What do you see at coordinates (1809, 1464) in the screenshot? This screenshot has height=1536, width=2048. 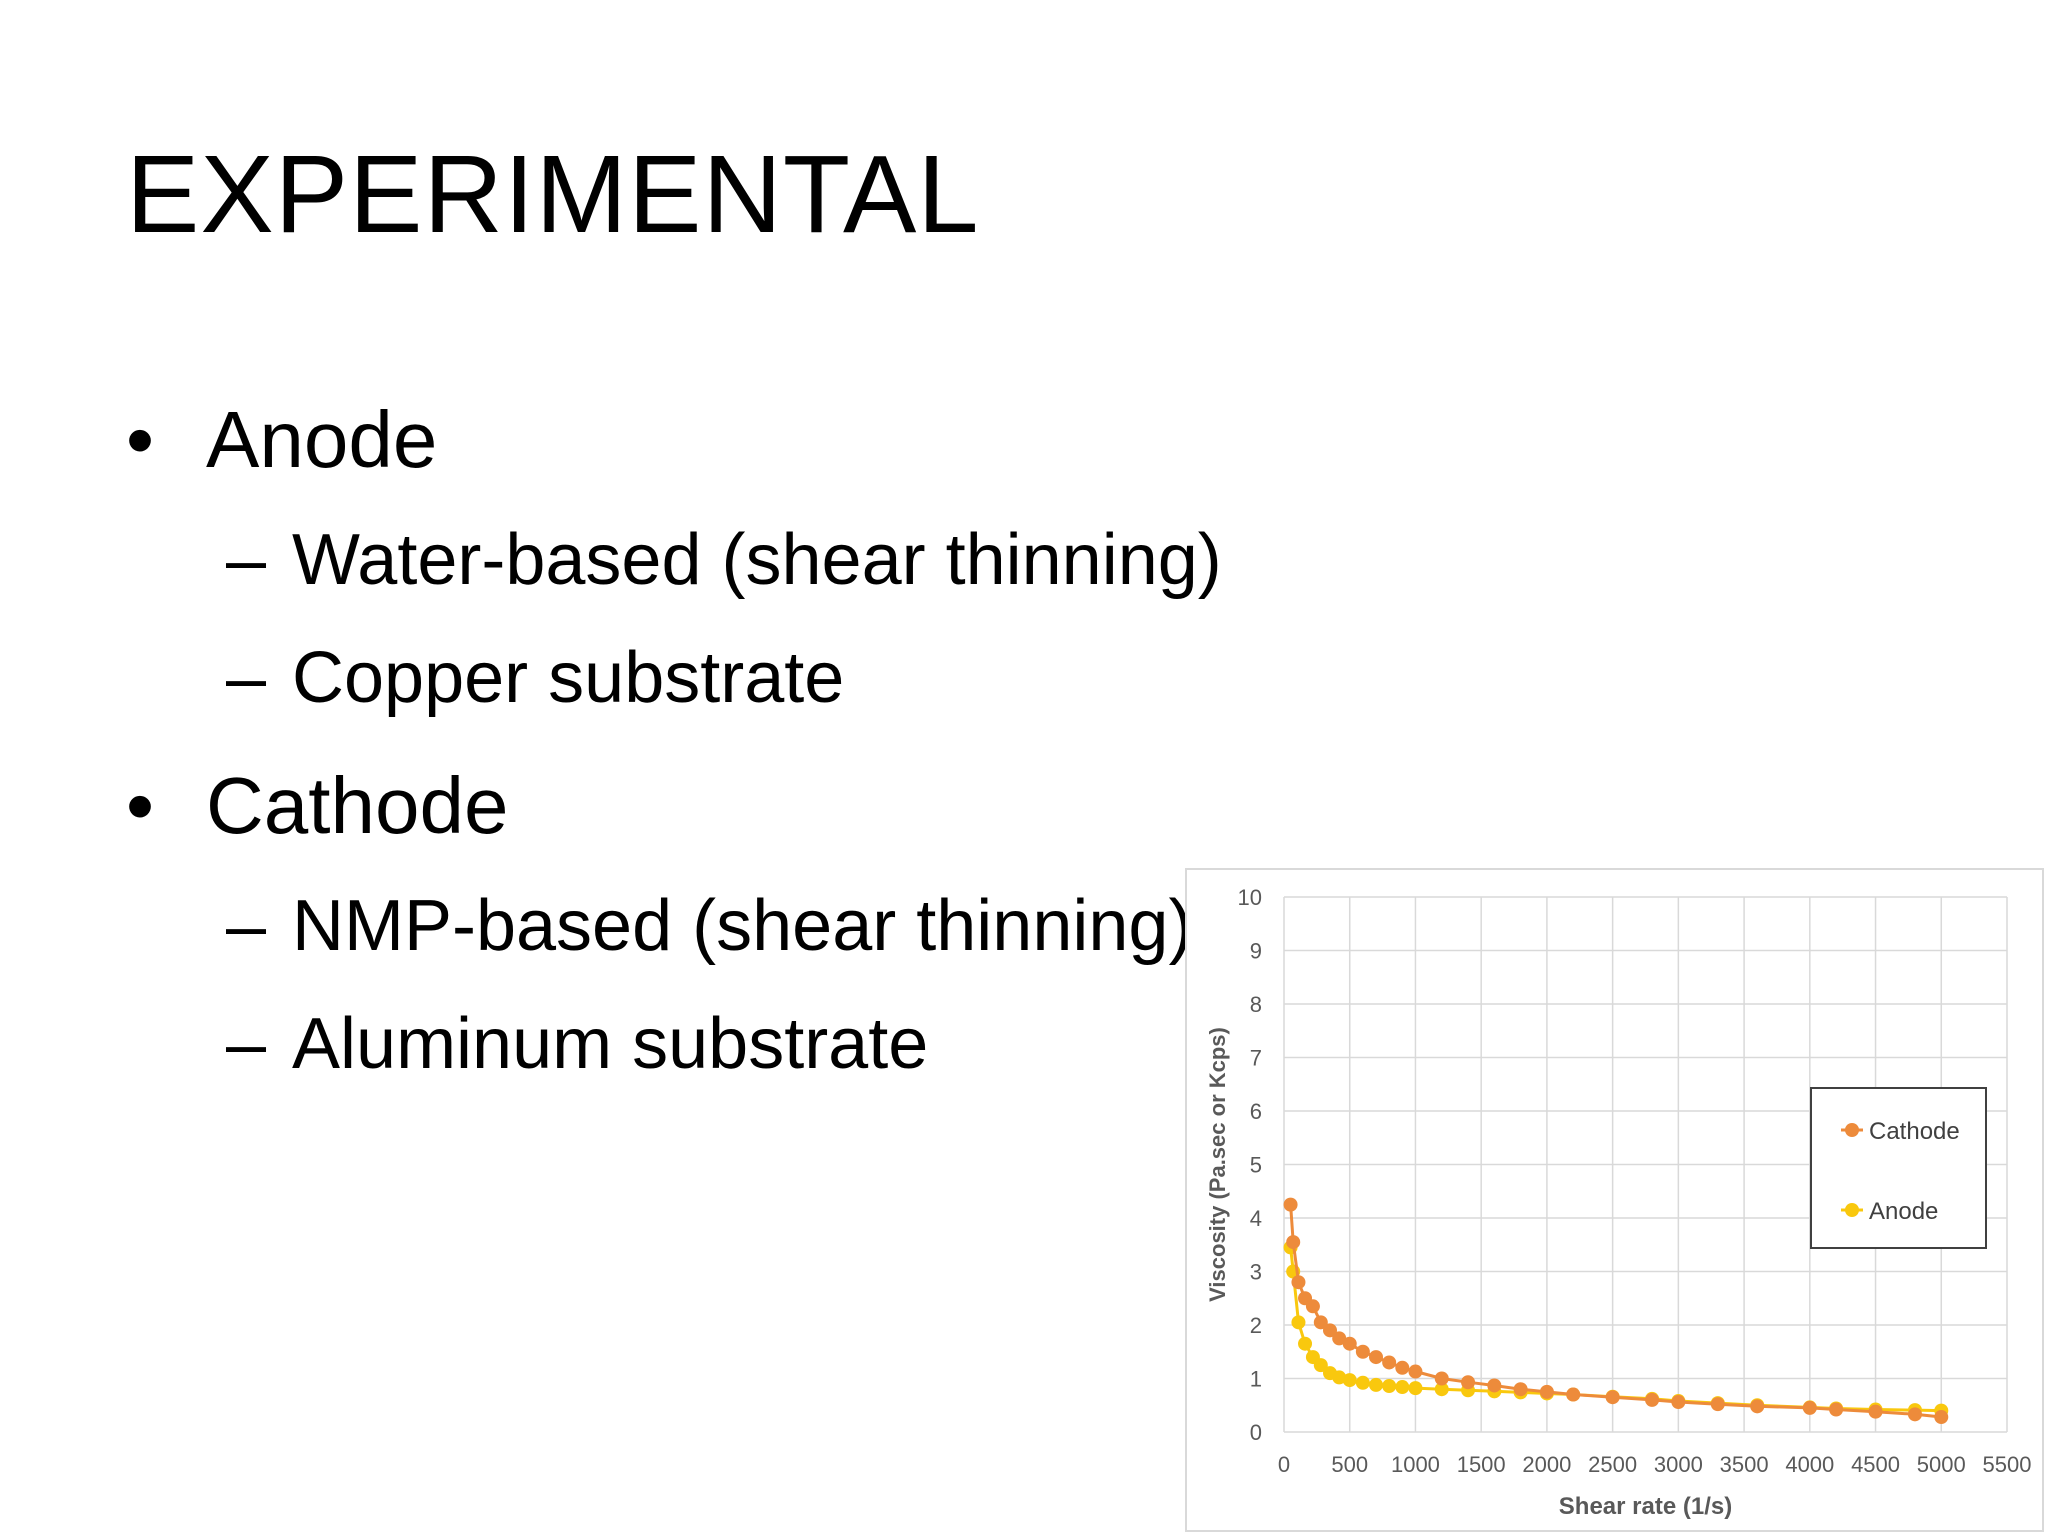 I see `x-tick-label: 4000` at bounding box center [1809, 1464].